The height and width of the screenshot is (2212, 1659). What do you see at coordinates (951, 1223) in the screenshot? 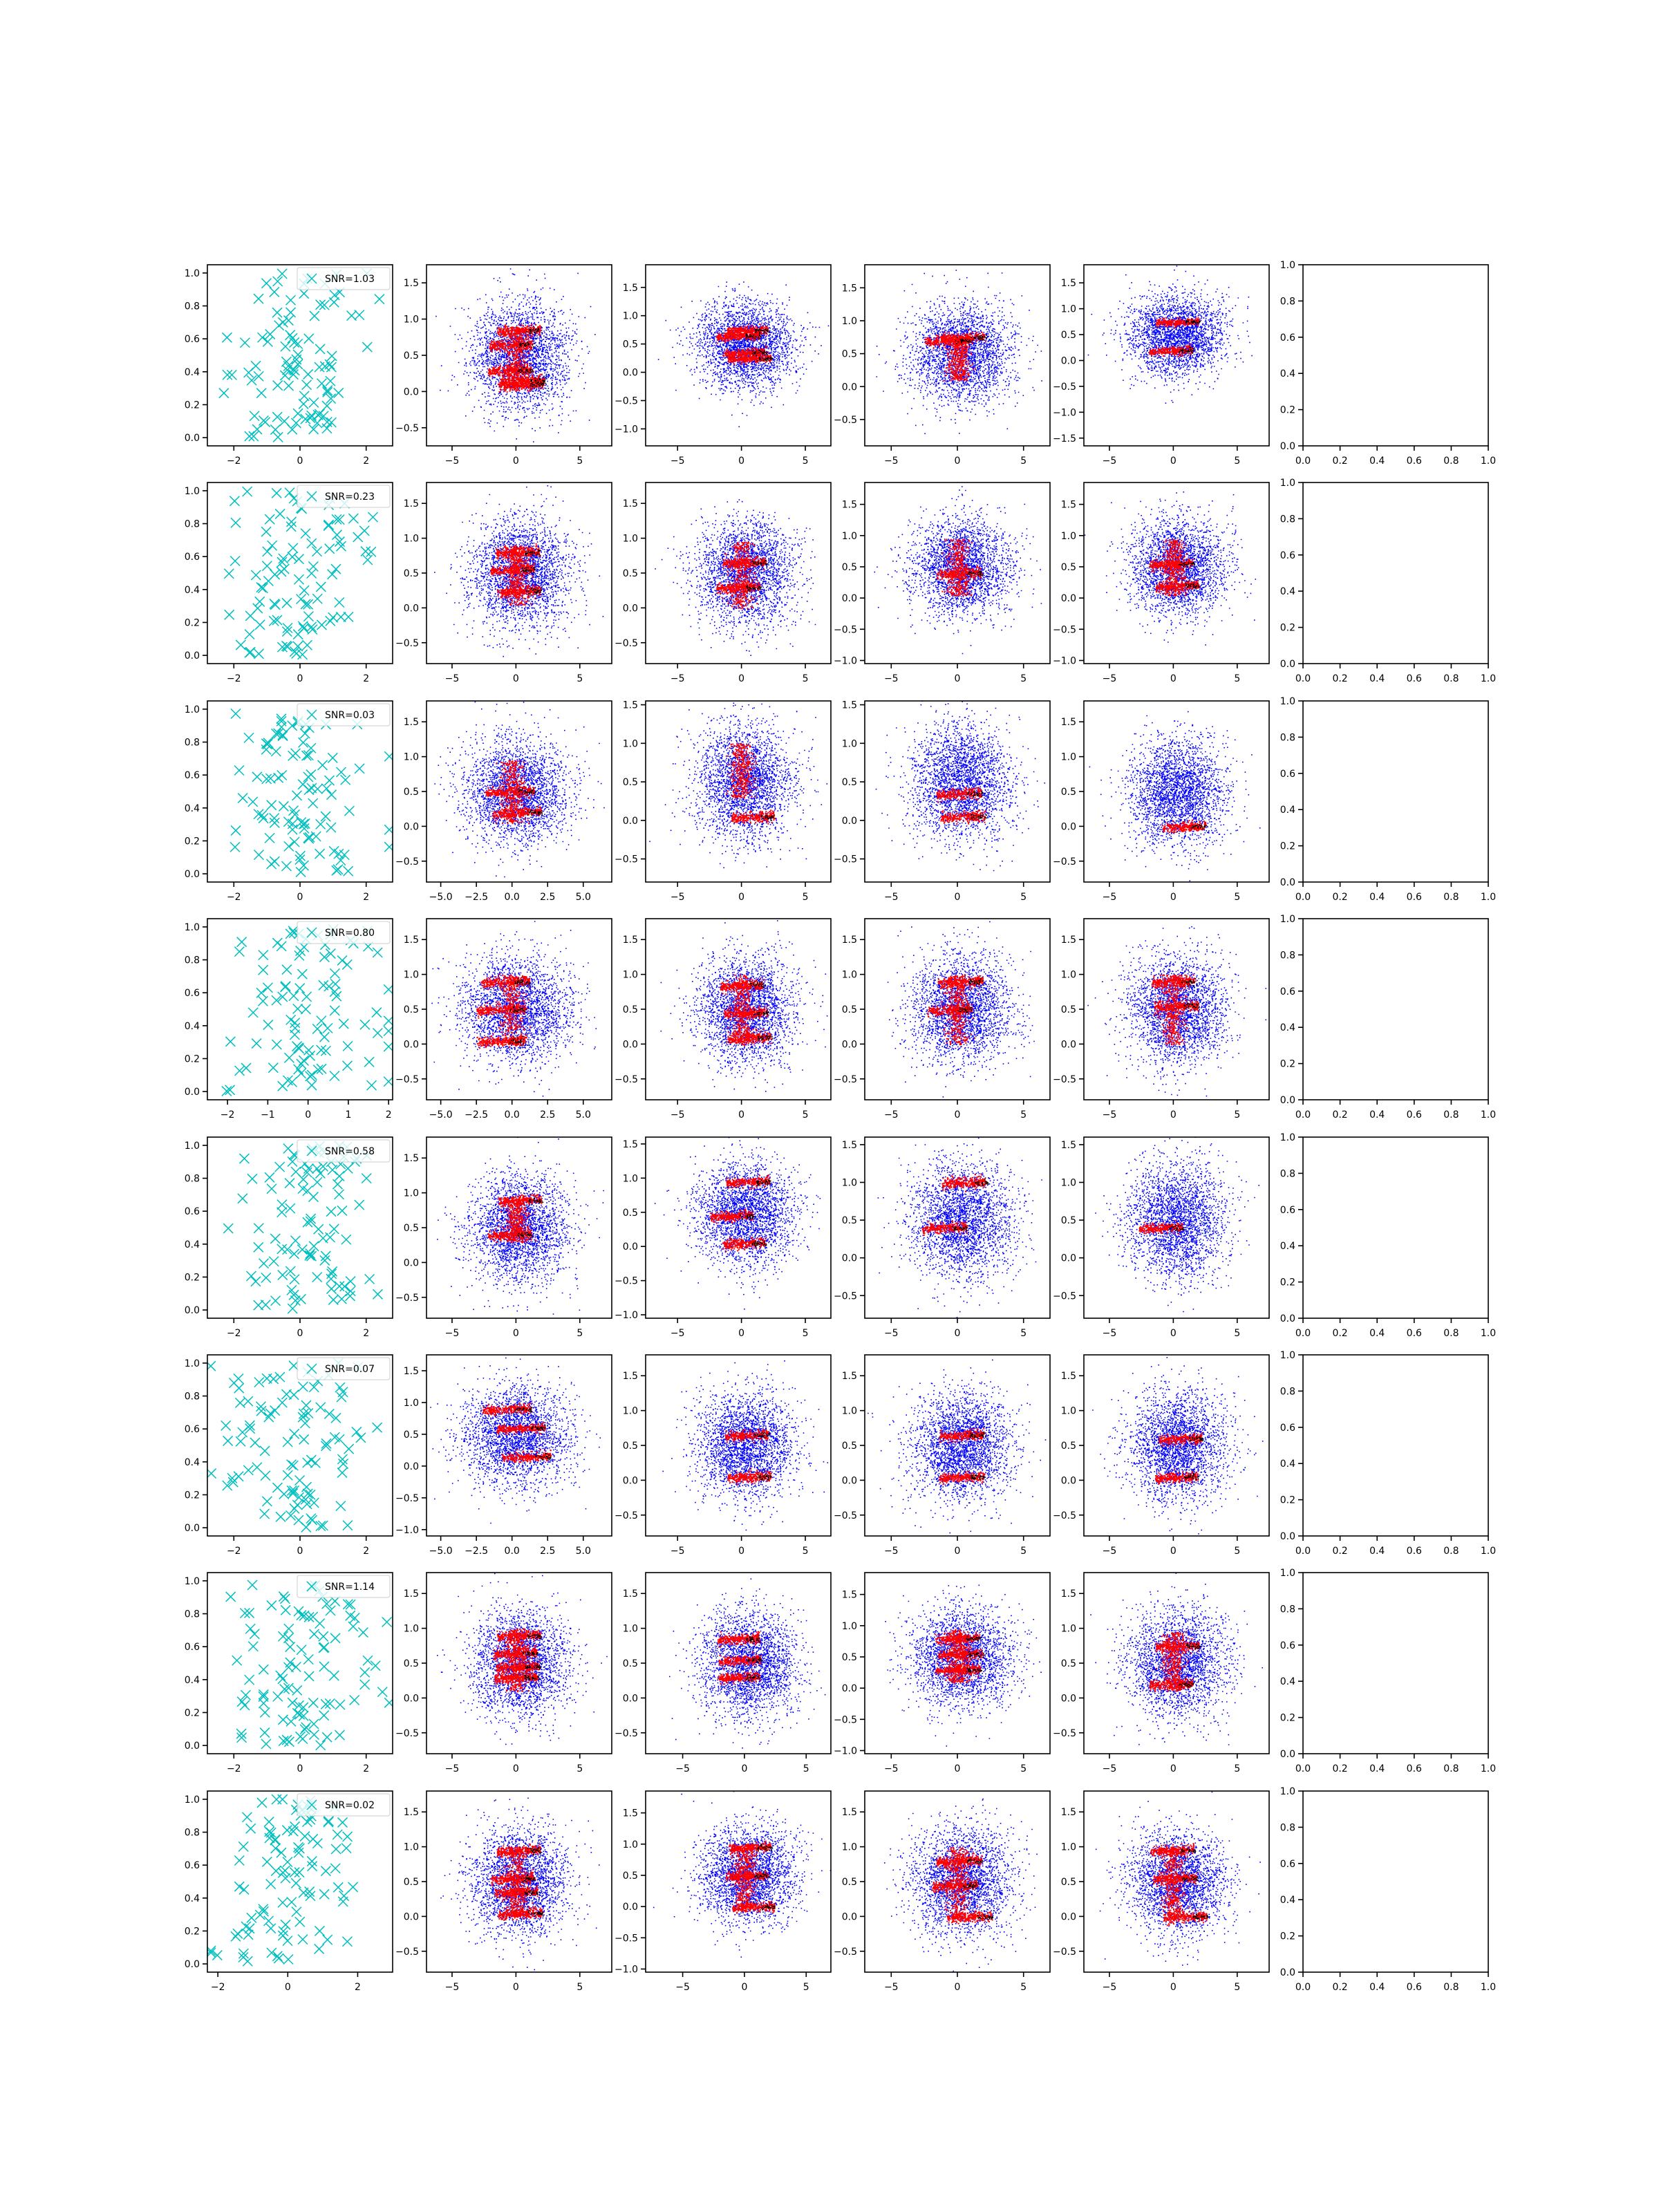
I see `blue-points` at bounding box center [951, 1223].